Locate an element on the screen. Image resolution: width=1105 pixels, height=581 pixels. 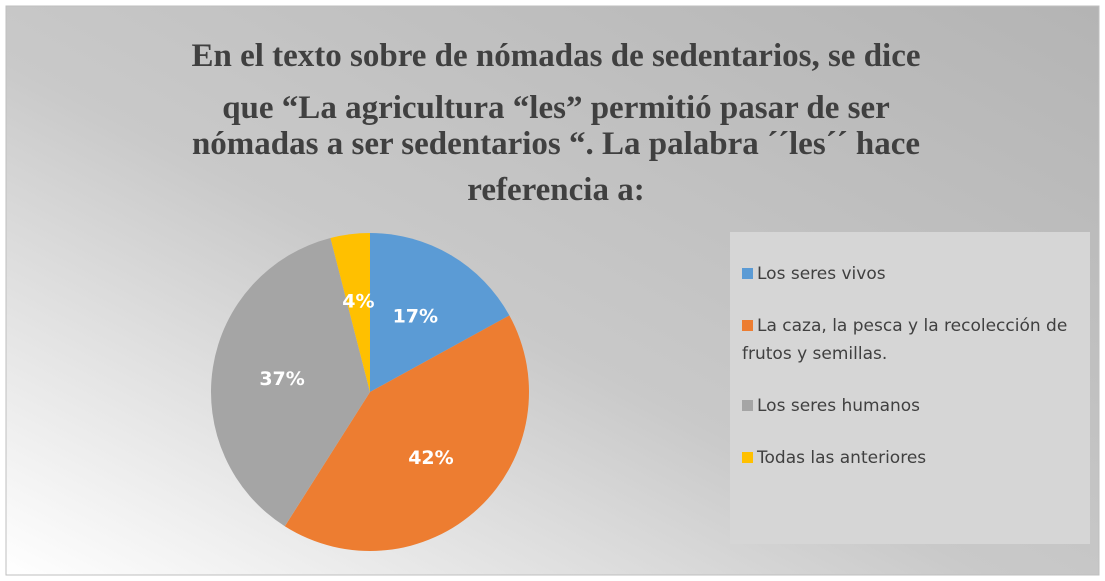
legend-label: Todas las anteriores is located at coordinates (842, 458).